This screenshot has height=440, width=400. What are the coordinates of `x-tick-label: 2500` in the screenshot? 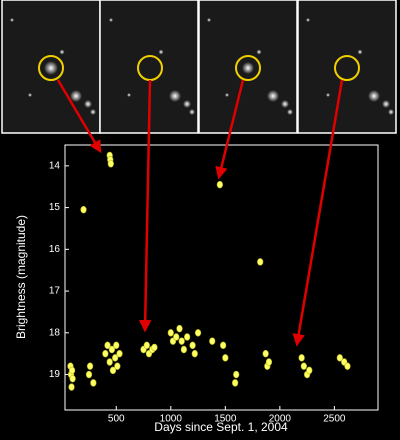 It's located at (334, 419).